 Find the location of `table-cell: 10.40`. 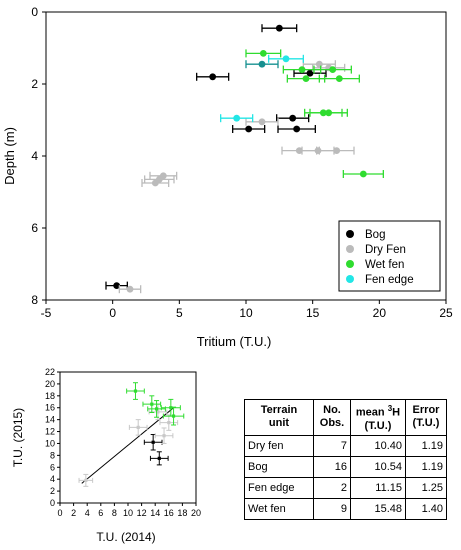

table-cell: 10.40 is located at coordinates (378, 445).